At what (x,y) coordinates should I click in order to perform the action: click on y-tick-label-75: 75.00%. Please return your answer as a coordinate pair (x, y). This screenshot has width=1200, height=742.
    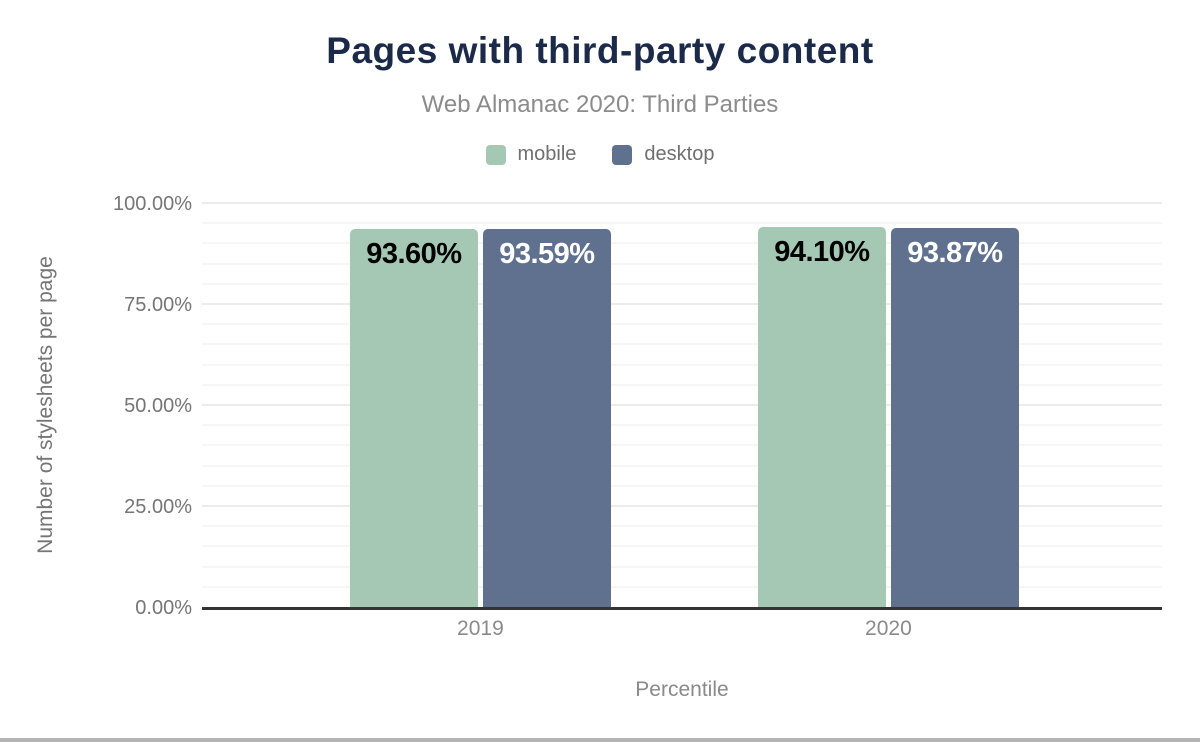
    Looking at the image, I should click on (158, 305).